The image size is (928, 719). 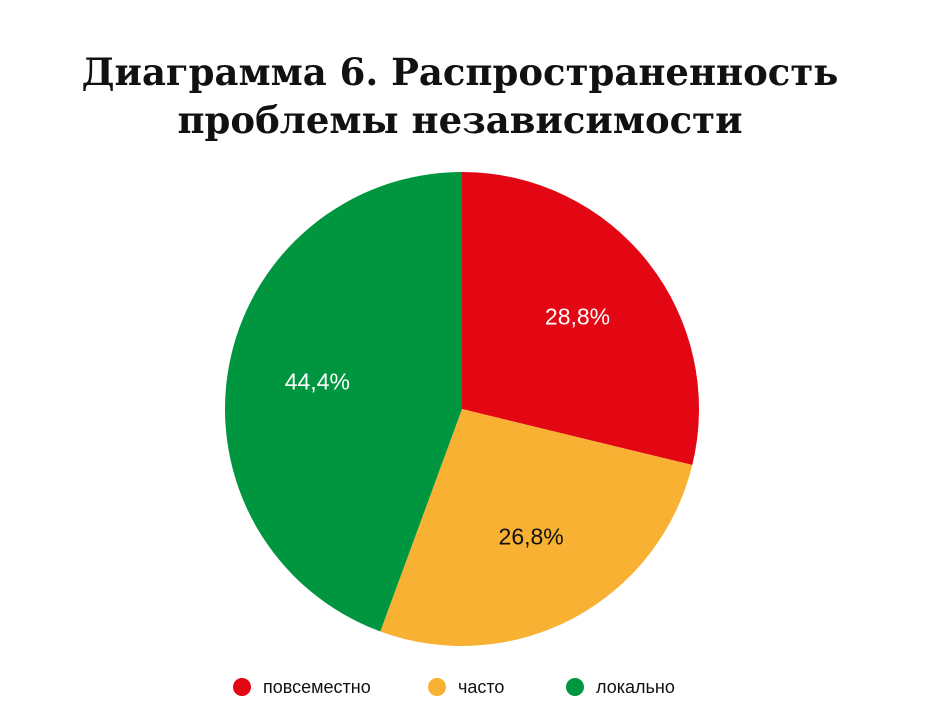 I want to click on chart-title-line-2: проблемы независимости, so click(x=460, y=120).